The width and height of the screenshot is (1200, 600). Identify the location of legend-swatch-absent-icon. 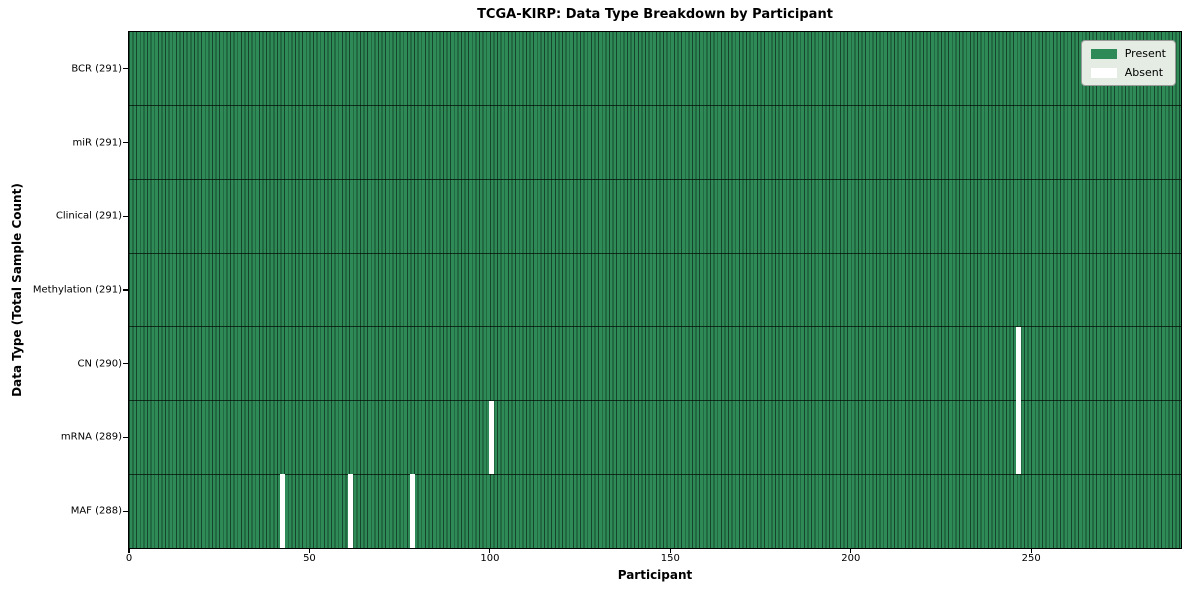
(1103, 72).